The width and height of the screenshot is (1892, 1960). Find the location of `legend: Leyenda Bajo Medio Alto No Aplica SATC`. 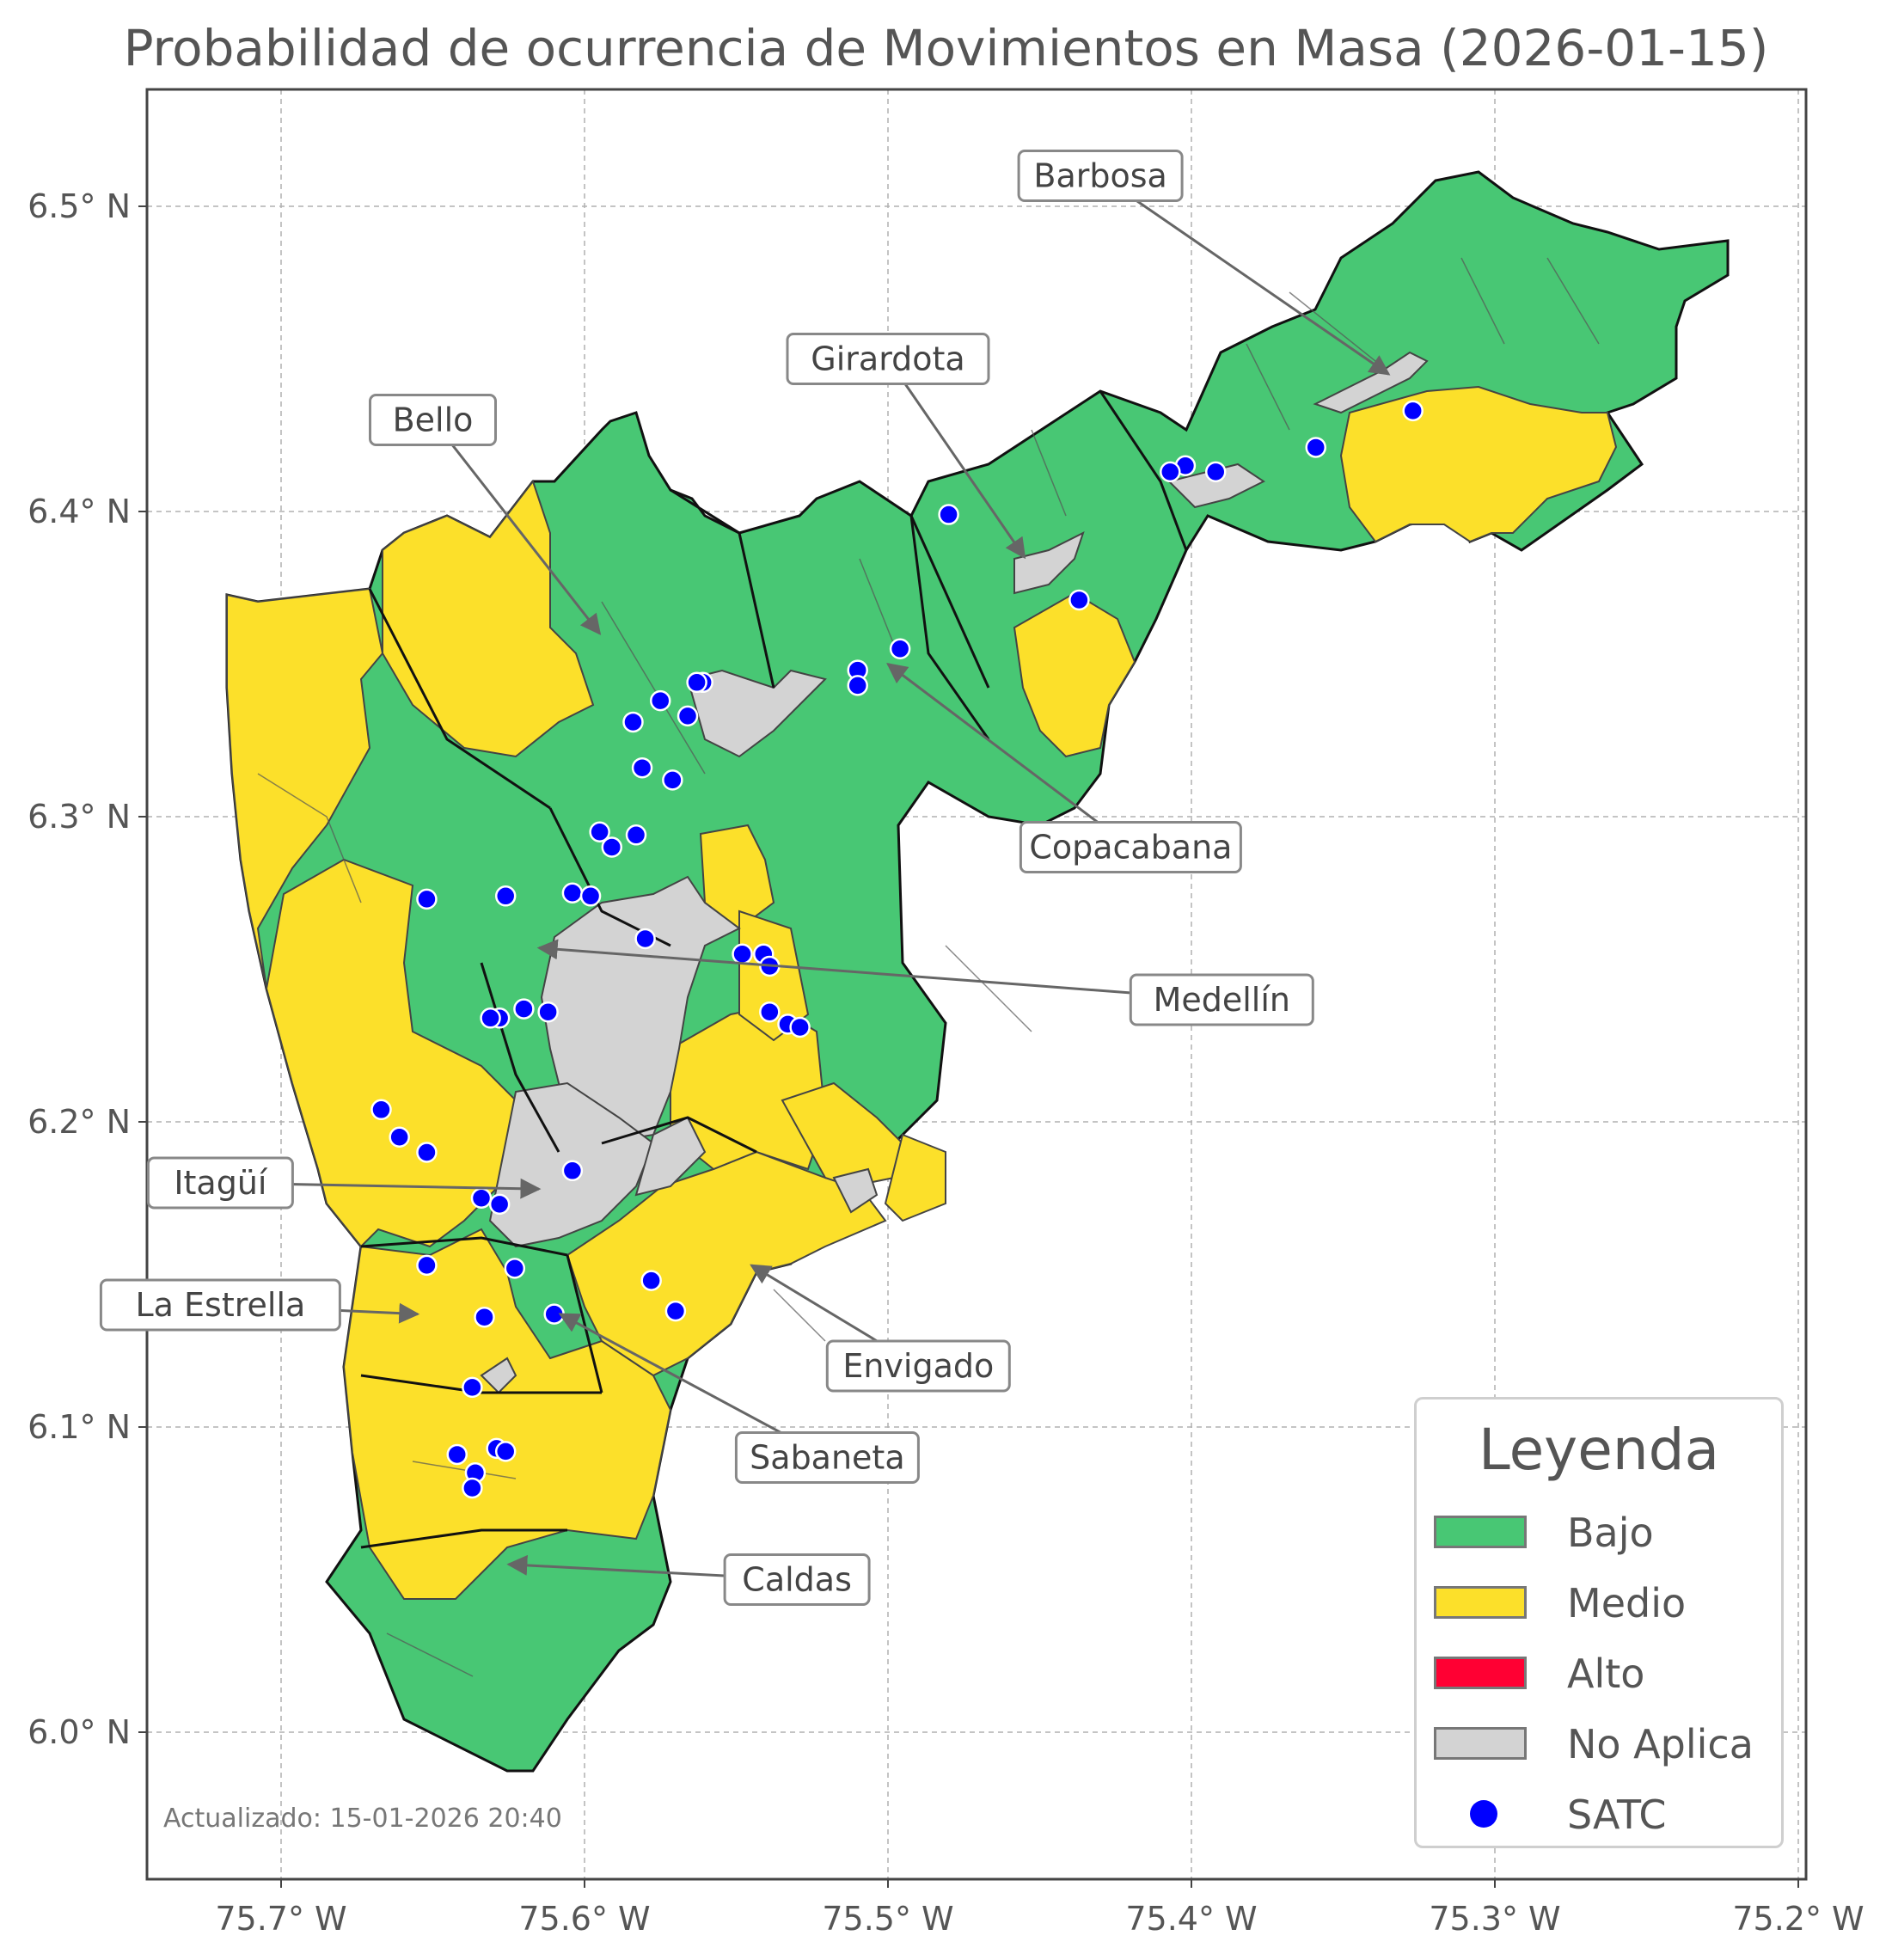

legend: Leyenda Bajo Medio Alto No Aplica SATC is located at coordinates (1599, 1622).